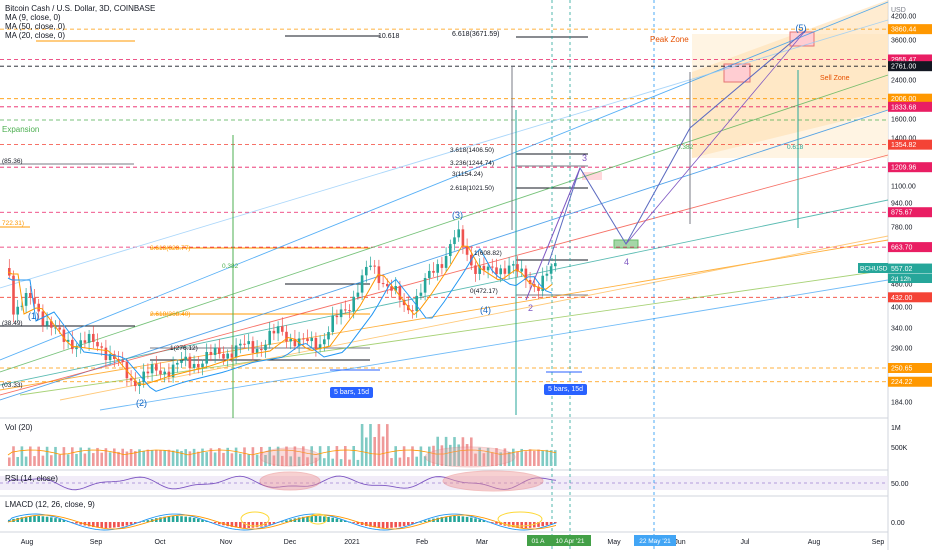 Image resolution: width=932 pixels, height=555 pixels. What do you see at coordinates (903, 67) in the screenshot?
I see `price-tag-label: 2761.00` at bounding box center [903, 67].